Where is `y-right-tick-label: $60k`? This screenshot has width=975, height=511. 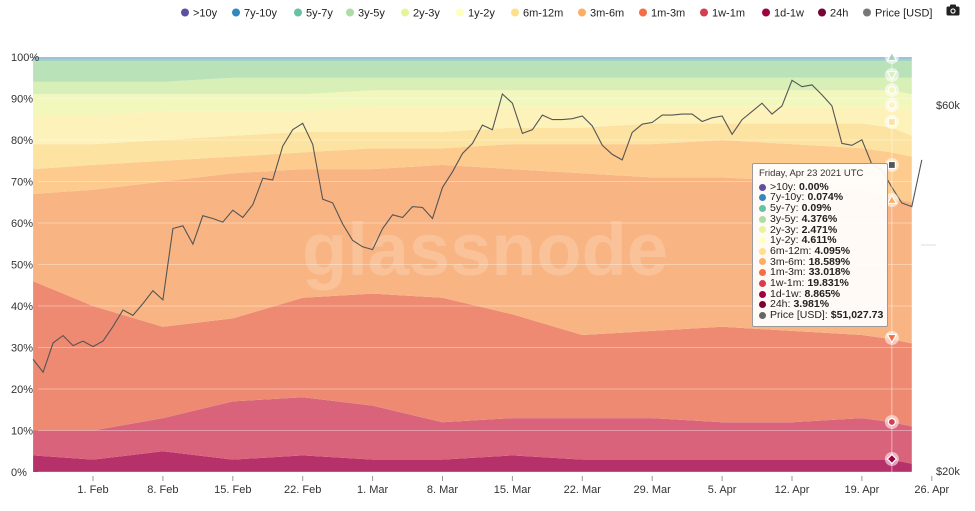
y-right-tick-label: $60k is located at coordinates (948, 106).